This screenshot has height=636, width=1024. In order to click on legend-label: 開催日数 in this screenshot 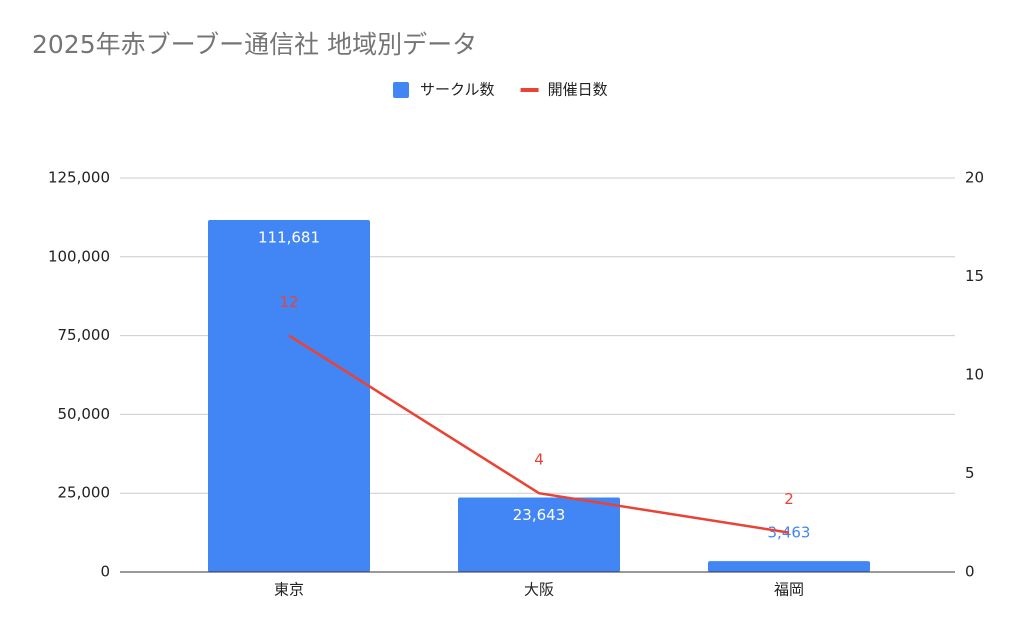, I will do `click(578, 90)`.